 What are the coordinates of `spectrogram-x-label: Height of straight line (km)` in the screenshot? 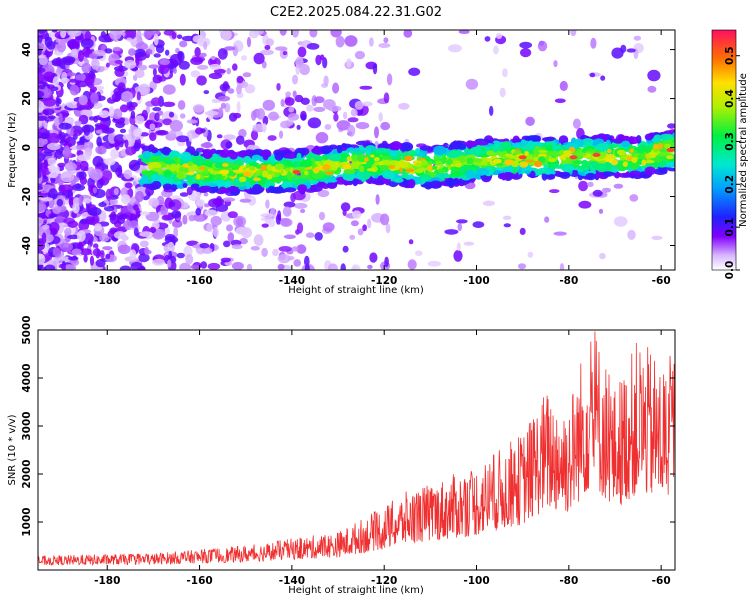 It's located at (356, 290).